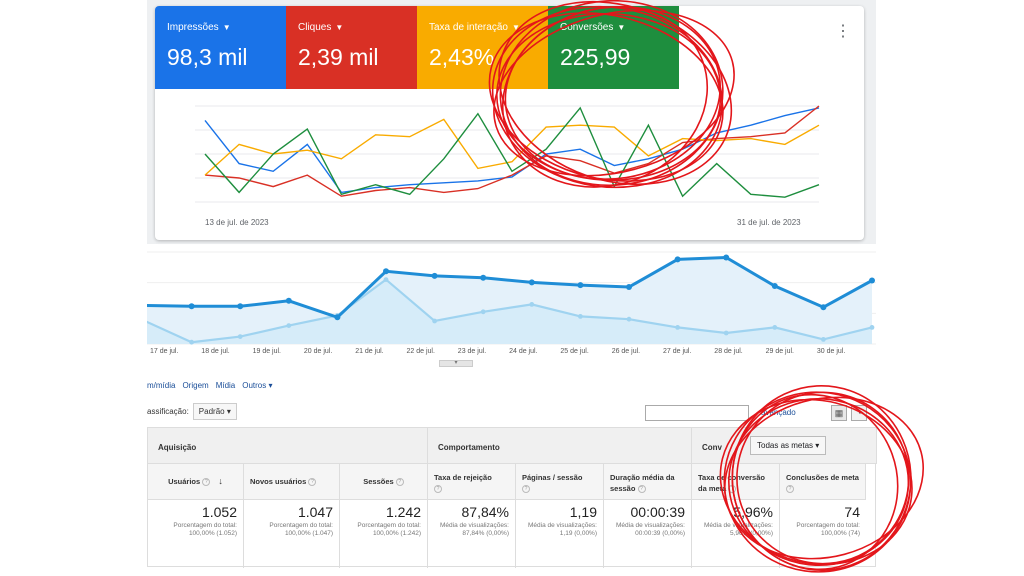 This screenshot has width=1024, height=576. I want to click on column-header-new-users: Novos usuários ?, so click(292, 482).